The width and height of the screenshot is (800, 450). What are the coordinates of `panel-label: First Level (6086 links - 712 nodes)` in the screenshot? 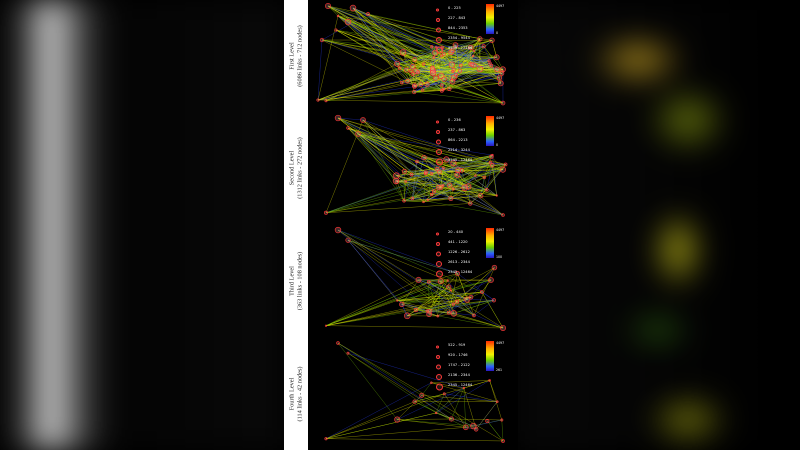 It's located at (296, 56).